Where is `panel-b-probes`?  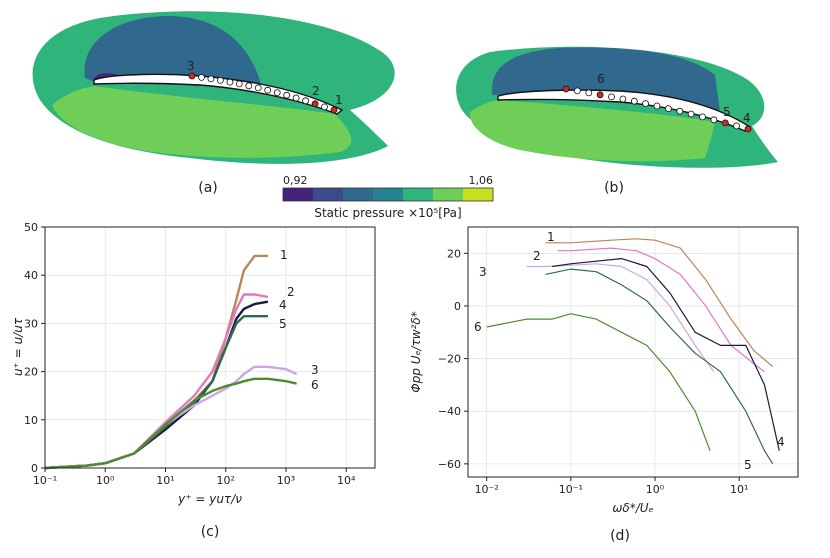
panel-b-probes is located at coordinates (657, 109).